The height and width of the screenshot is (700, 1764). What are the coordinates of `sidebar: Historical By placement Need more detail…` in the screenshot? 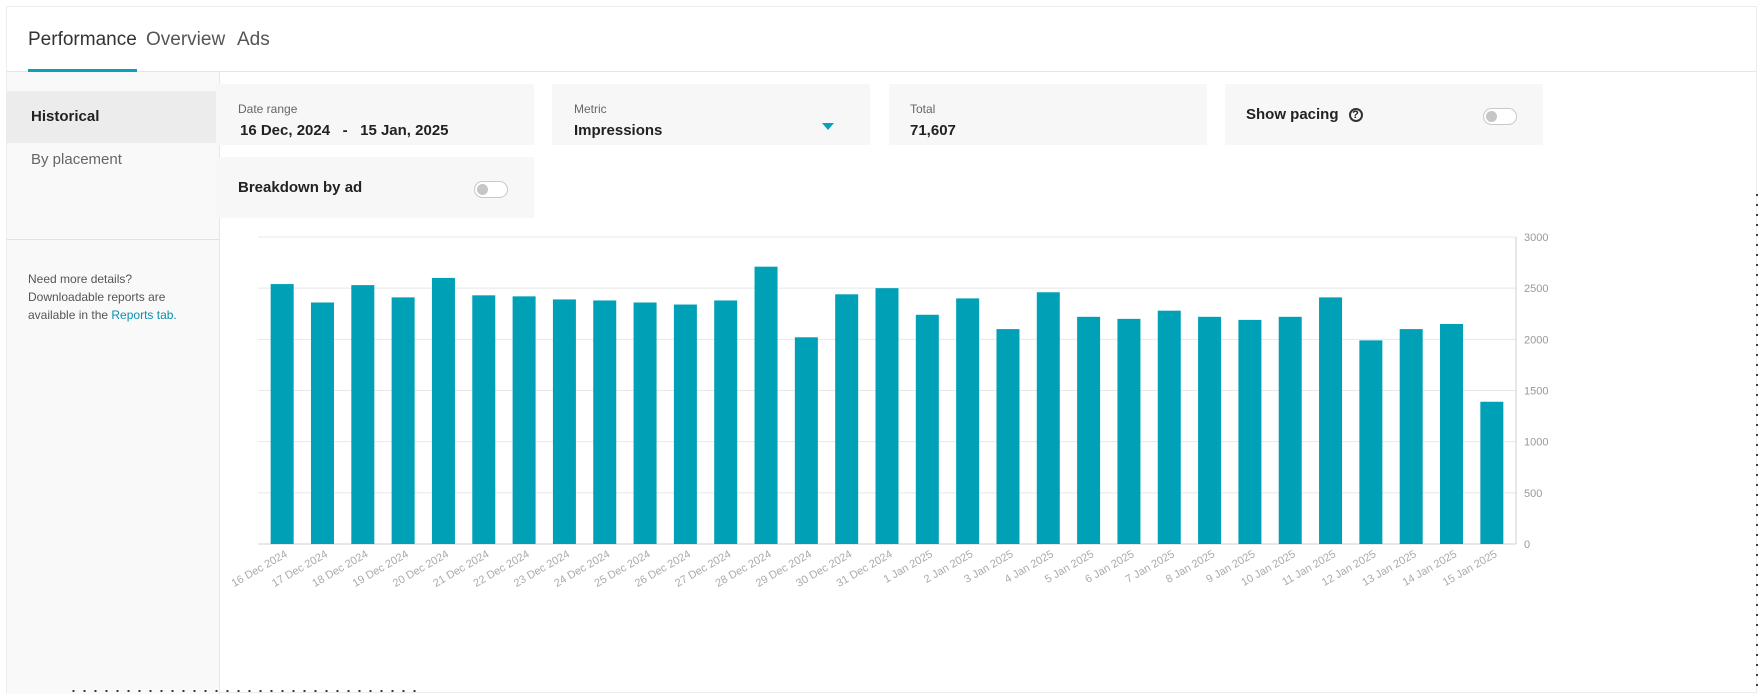 It's located at (113, 383).